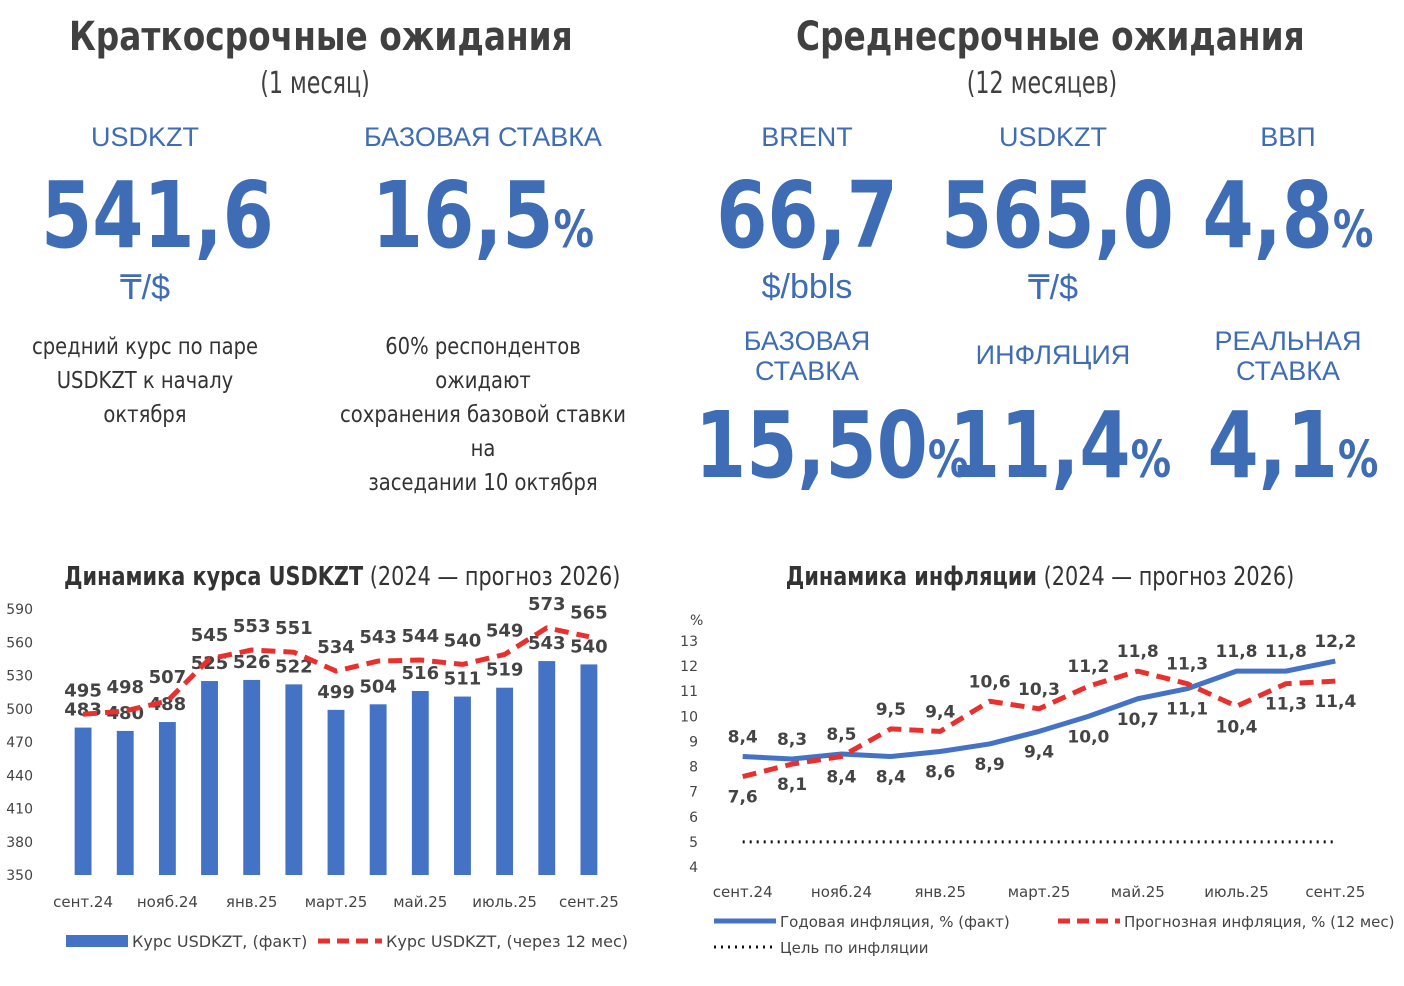  I want to click on line-value-label: 543, so click(378, 637).